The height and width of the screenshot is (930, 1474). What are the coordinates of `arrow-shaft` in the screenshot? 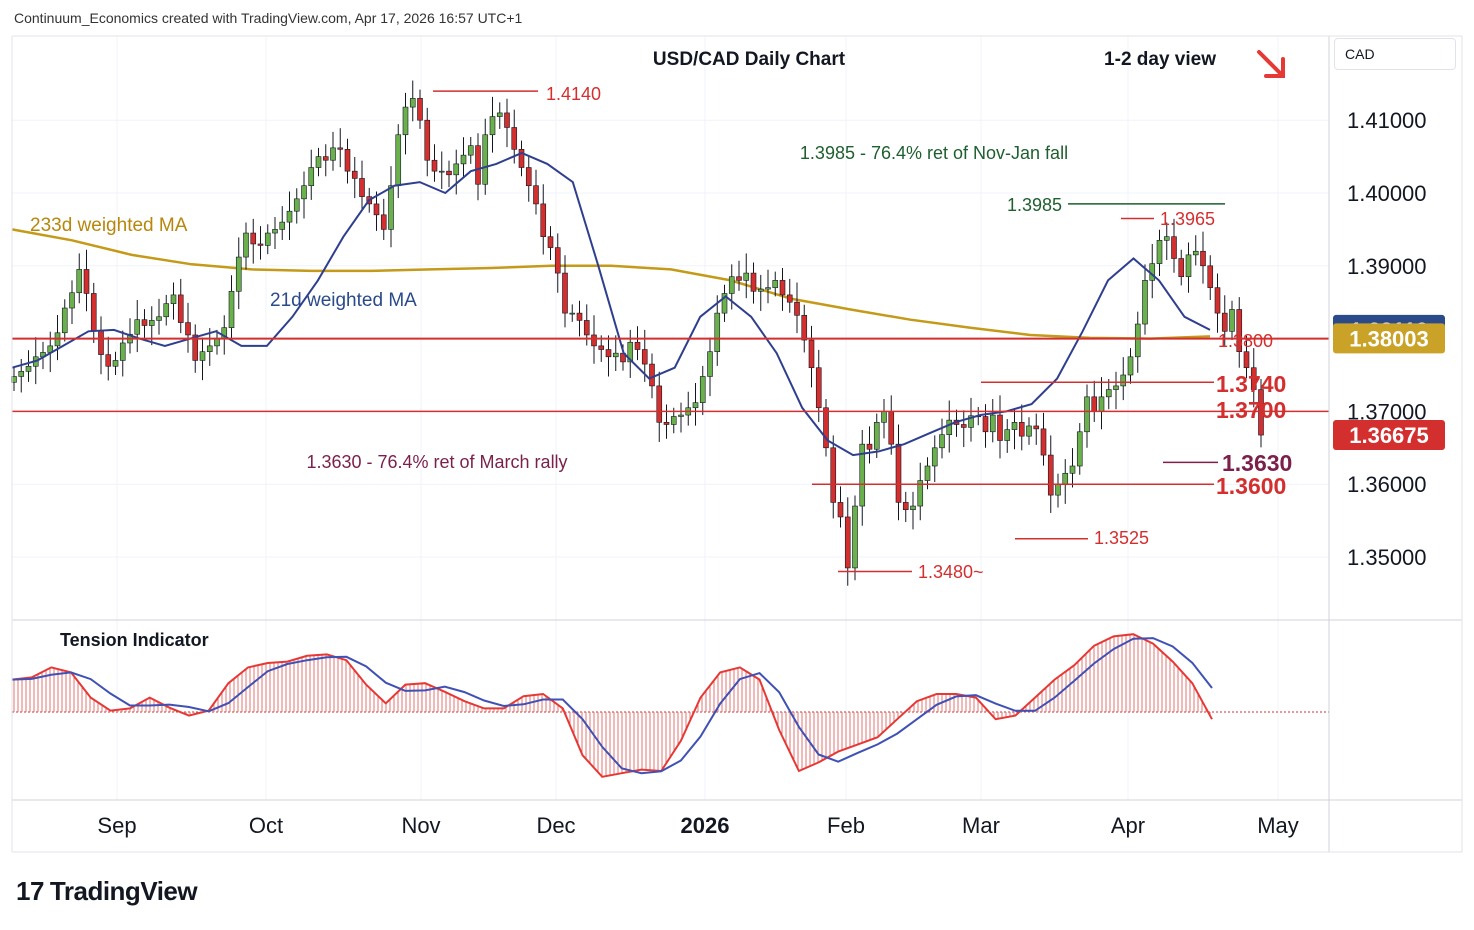 It's located at (1270, 63).